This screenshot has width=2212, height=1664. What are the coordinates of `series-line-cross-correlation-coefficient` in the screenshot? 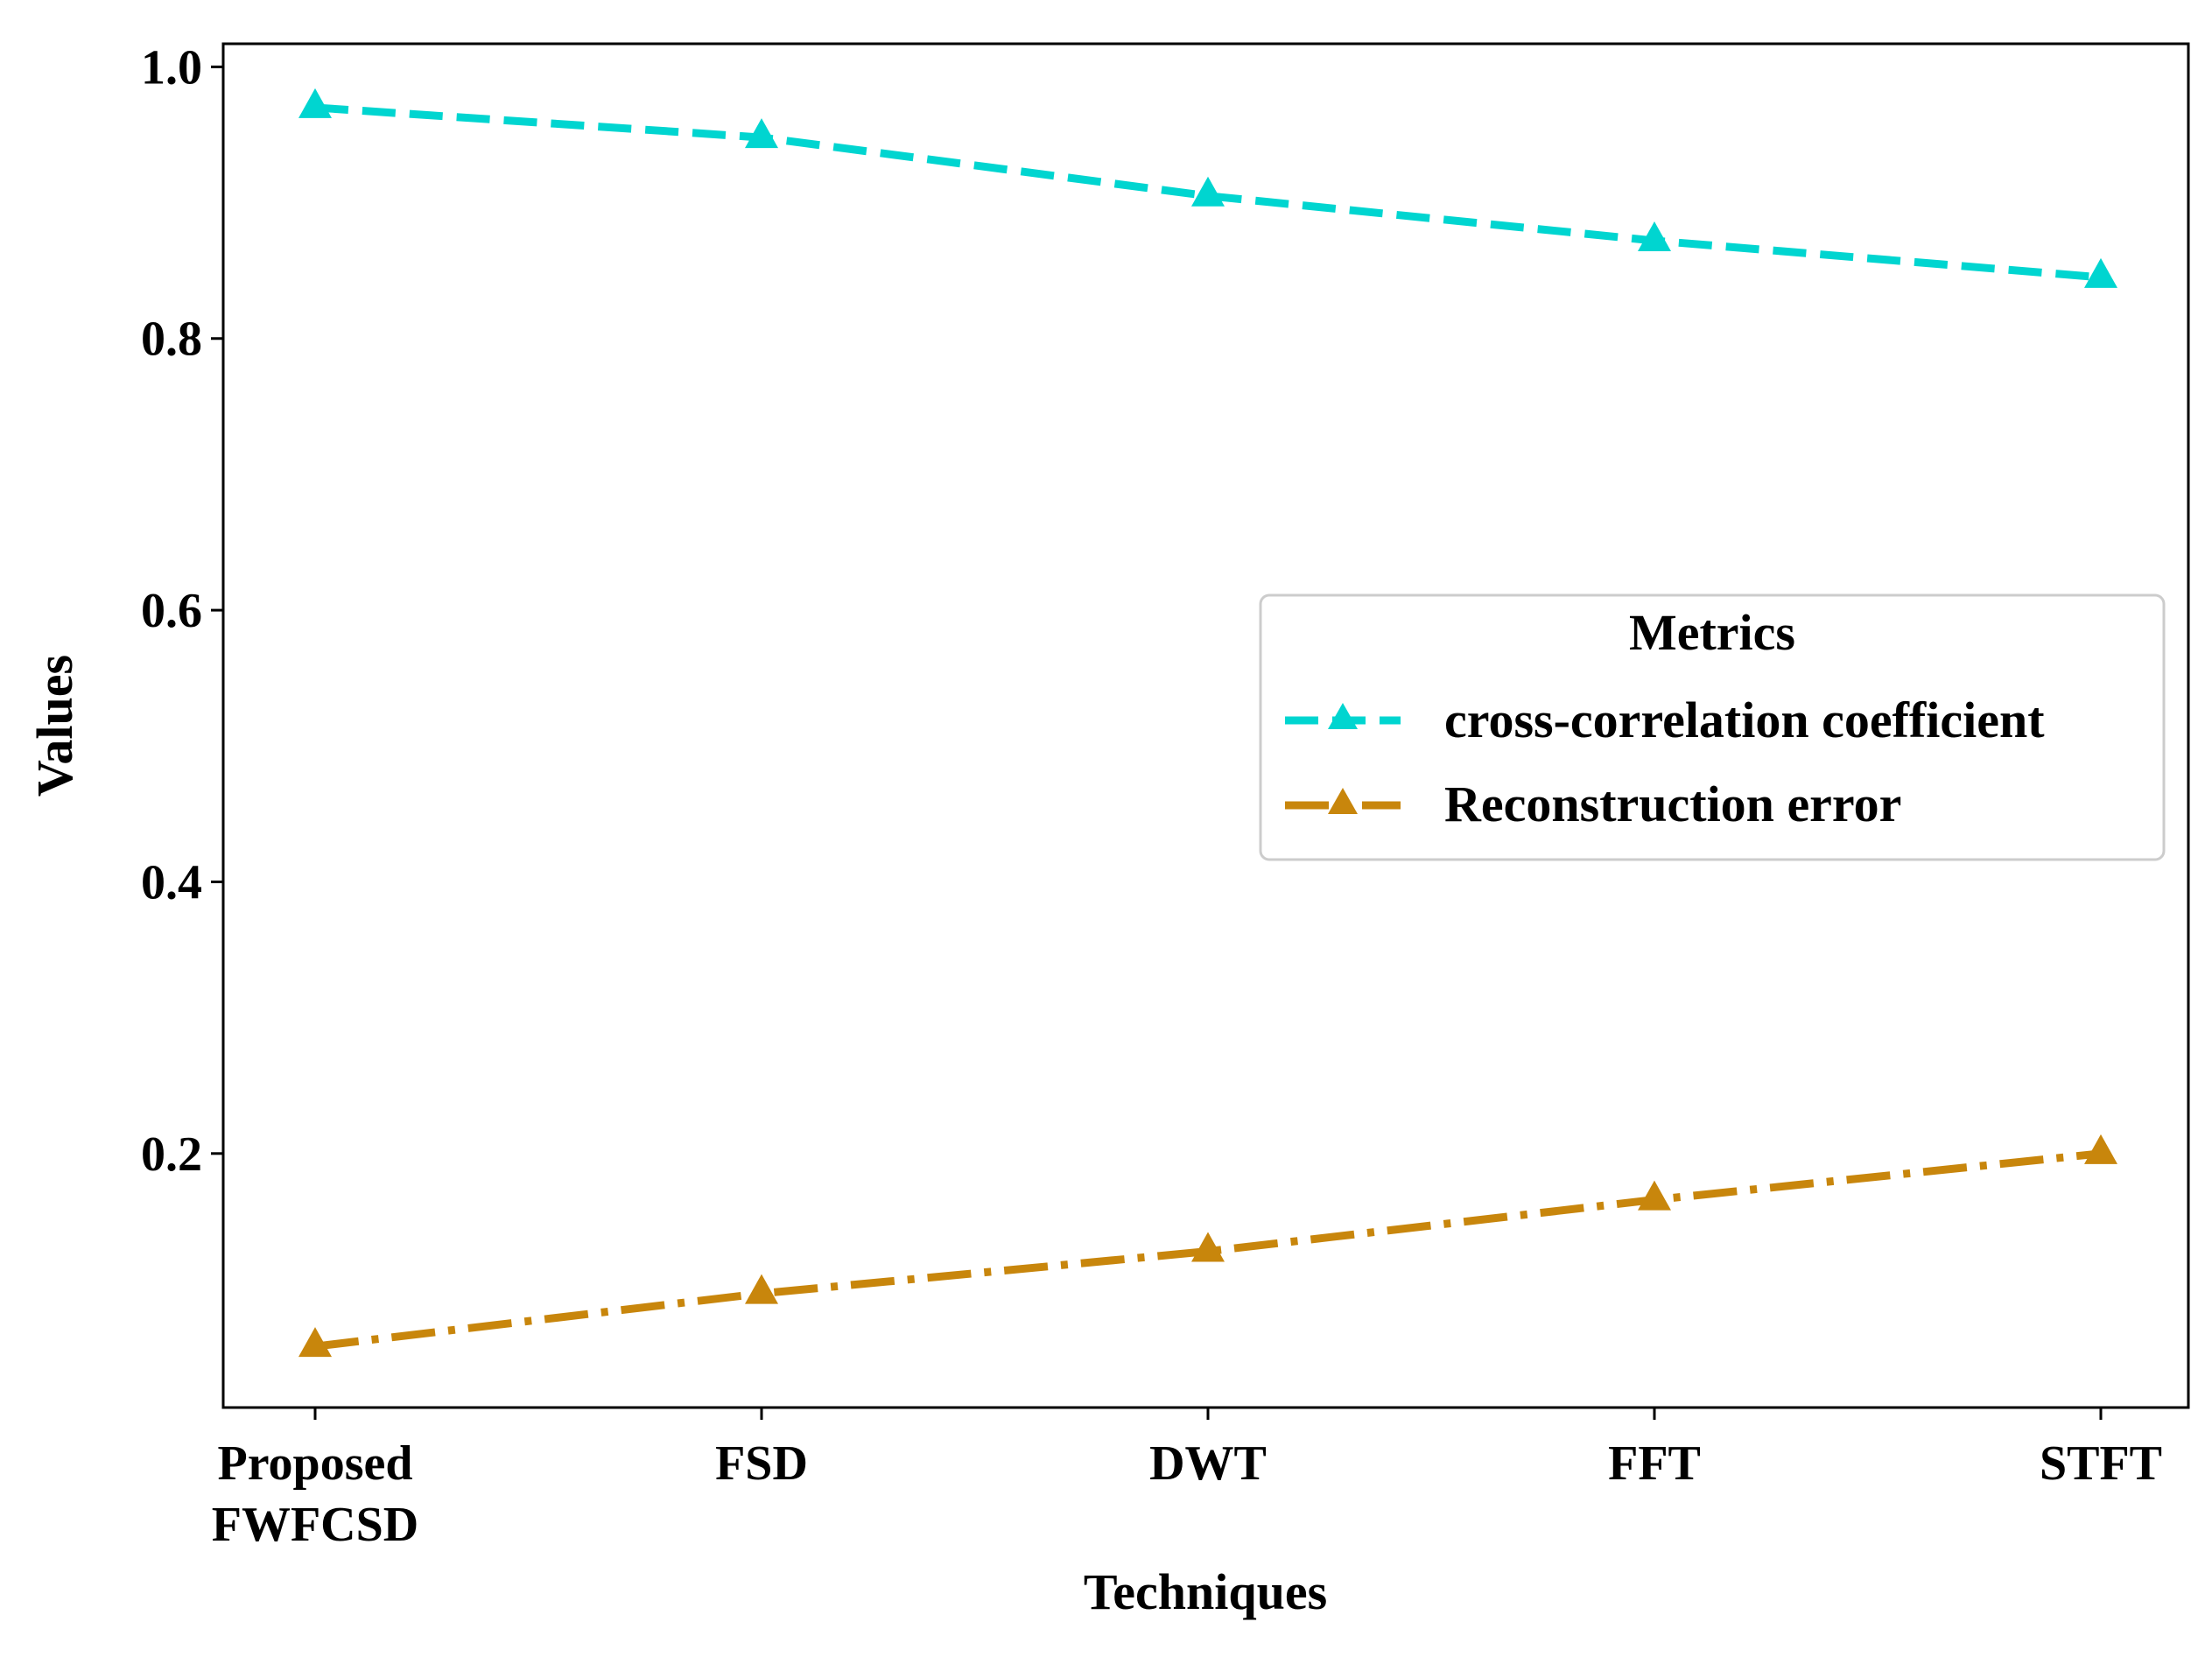 It's located at (1208, 192).